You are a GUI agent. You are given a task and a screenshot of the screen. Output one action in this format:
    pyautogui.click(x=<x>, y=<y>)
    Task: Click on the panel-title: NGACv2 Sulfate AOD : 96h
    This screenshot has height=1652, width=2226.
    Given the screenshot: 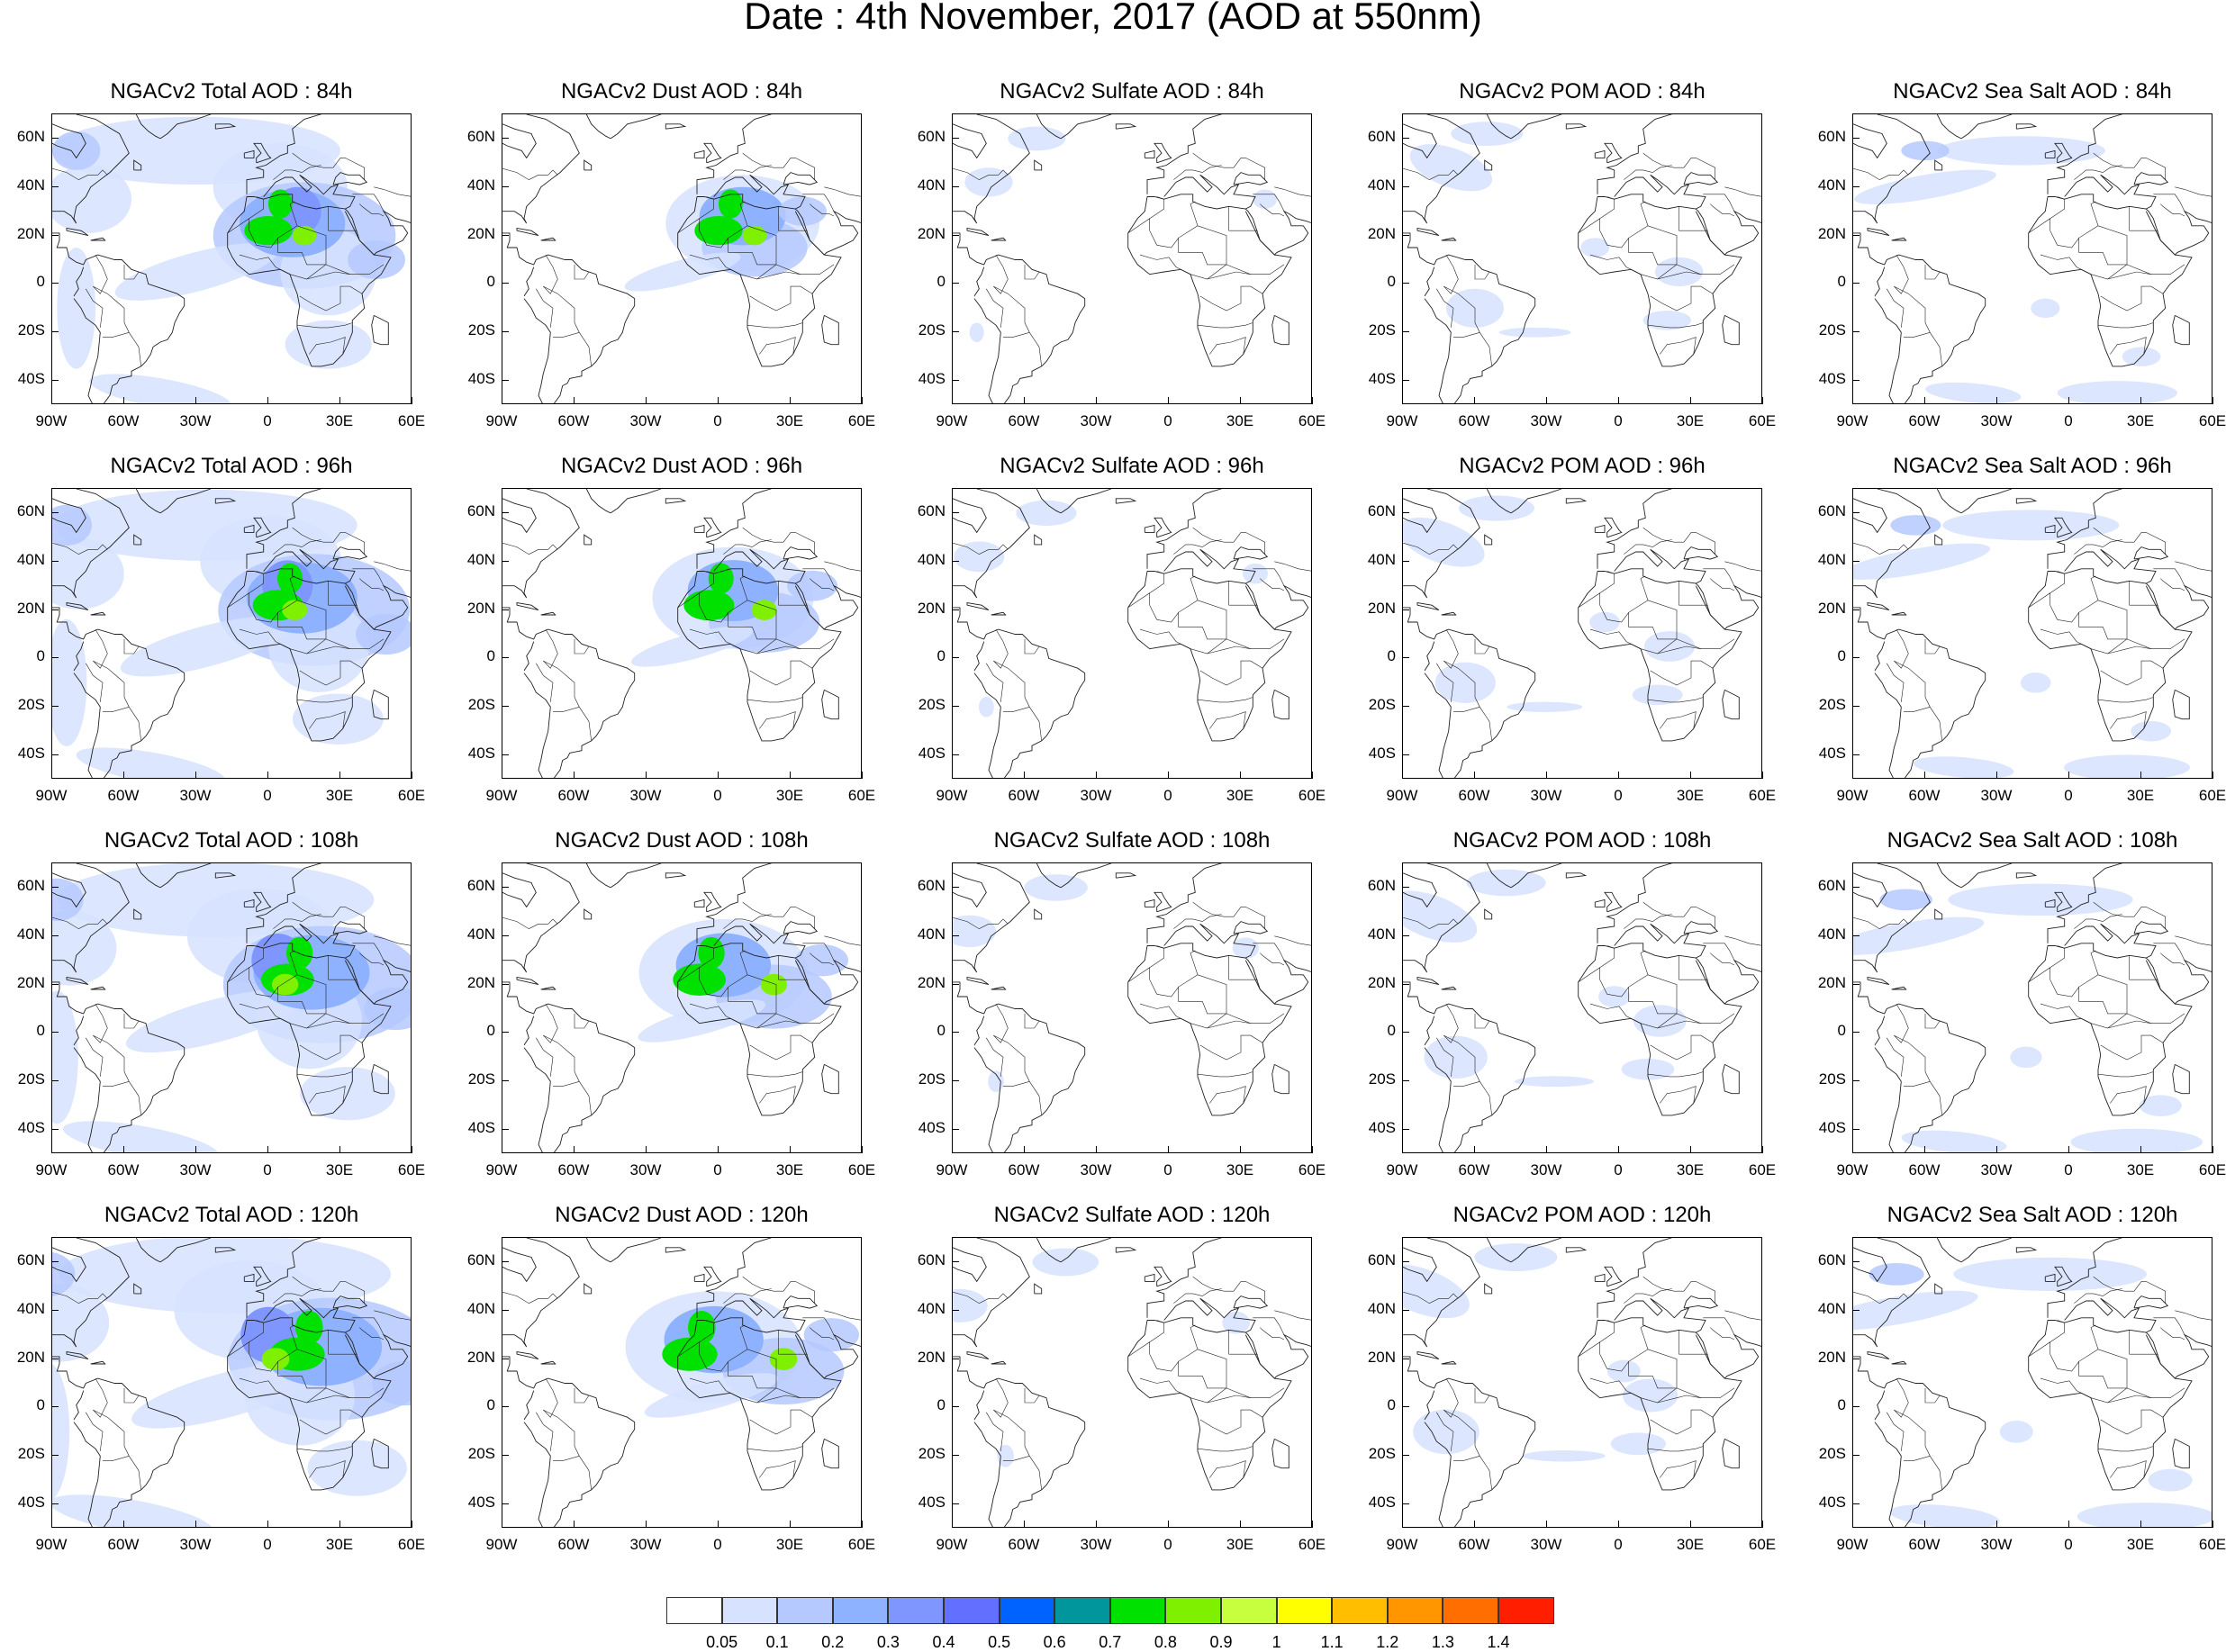 What is the action you would take?
    pyautogui.click(x=1132, y=466)
    